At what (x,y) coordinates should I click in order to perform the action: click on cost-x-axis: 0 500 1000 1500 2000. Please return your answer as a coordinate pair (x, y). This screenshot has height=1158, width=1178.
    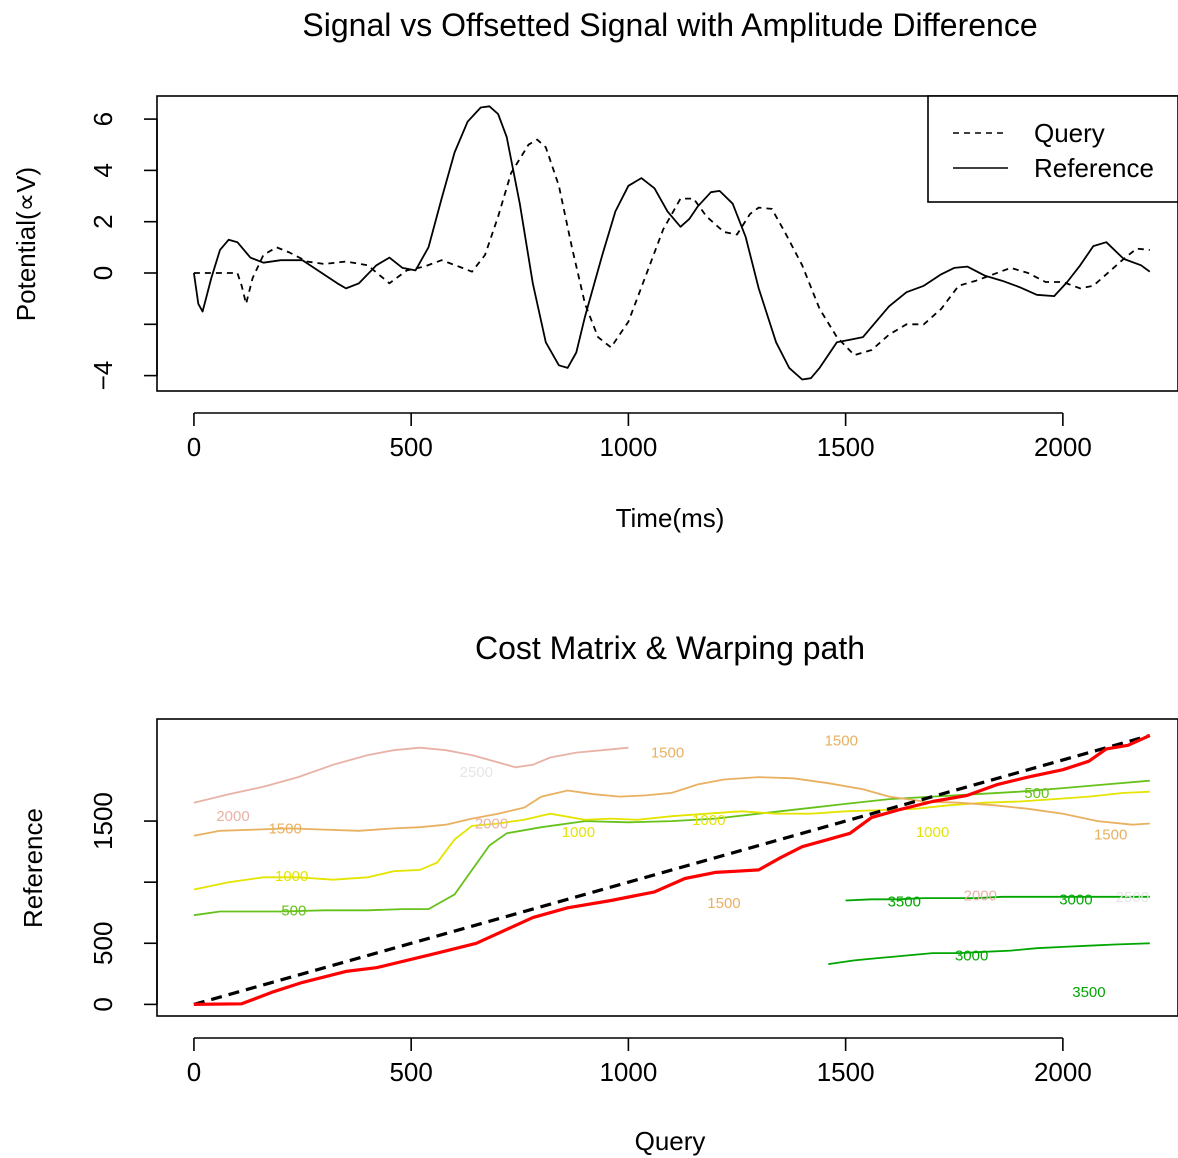
    Looking at the image, I should click on (639, 1062).